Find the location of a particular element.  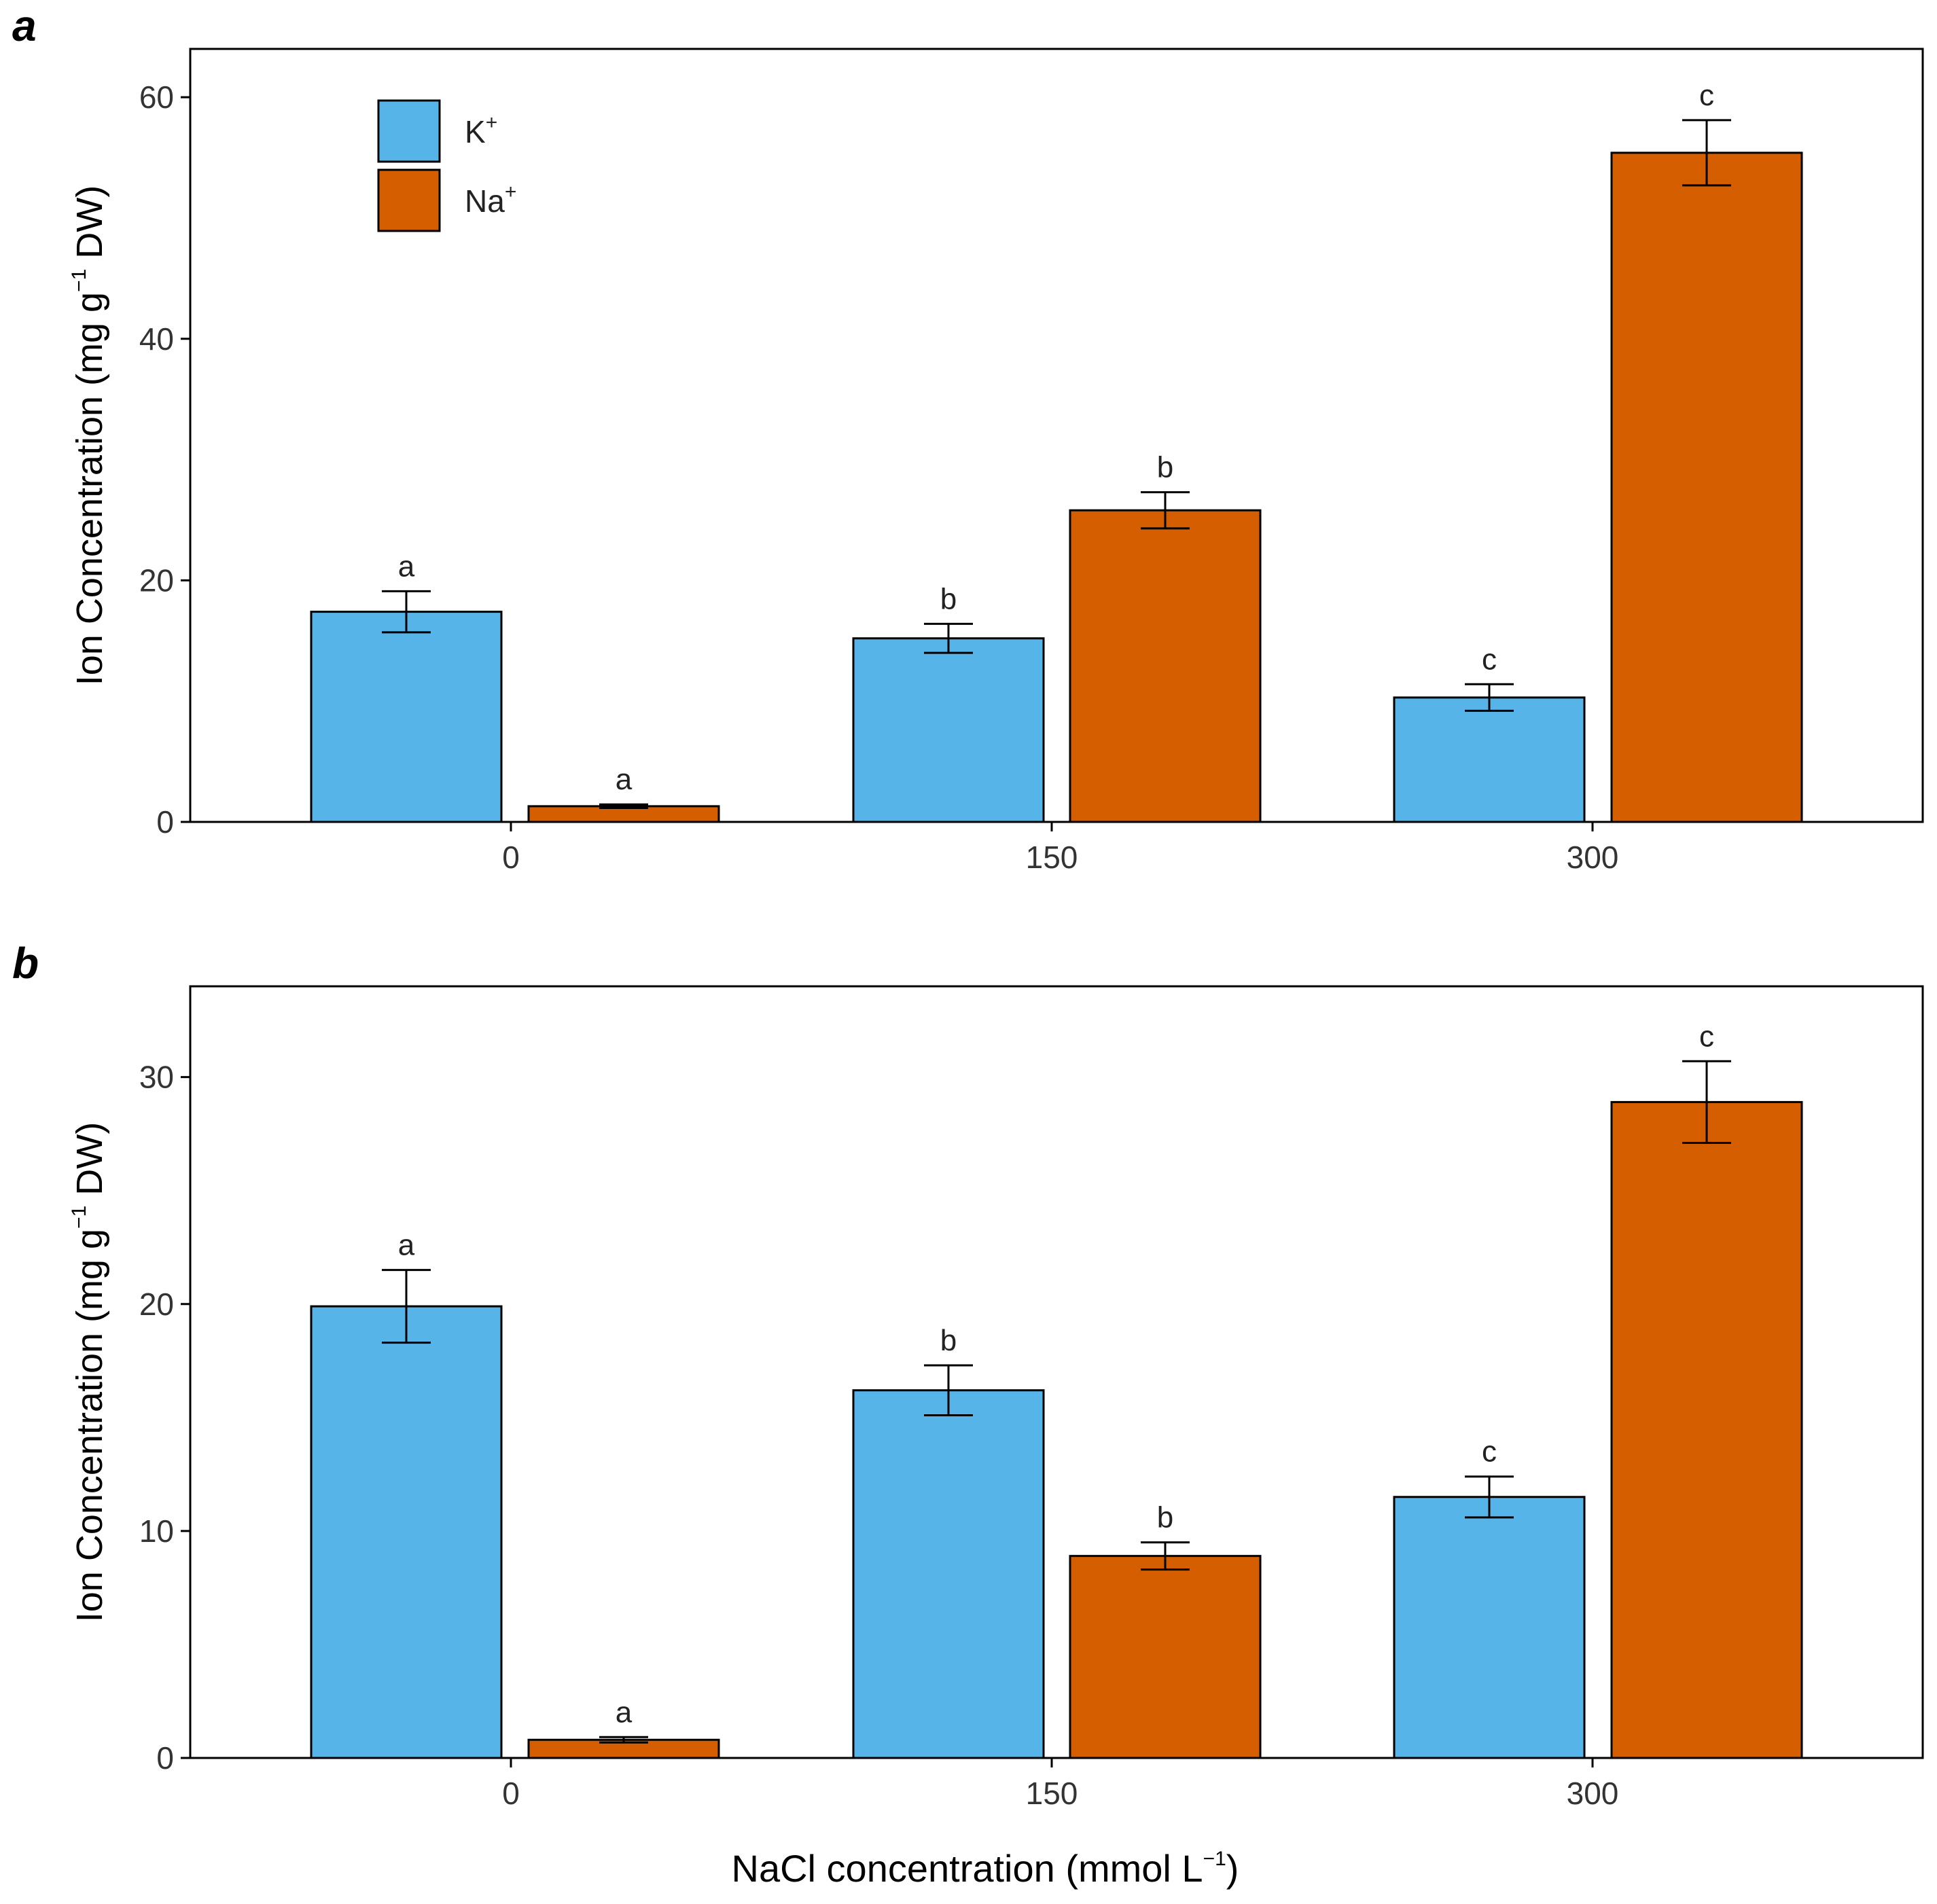

x-axis-label-sup: −1 is located at coordinates (1214, 1859).